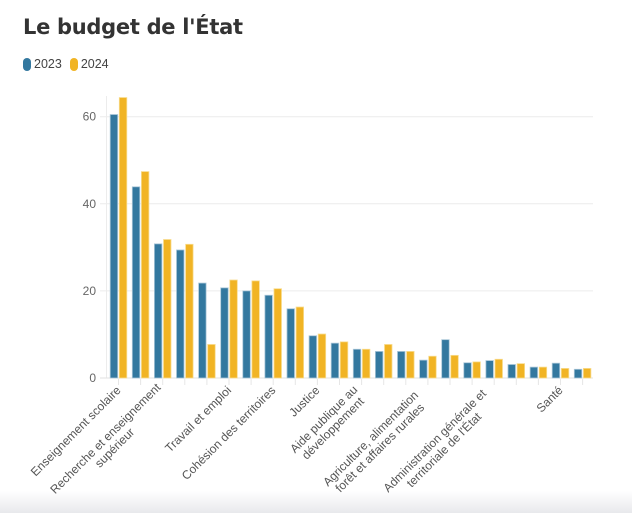 This screenshot has height=513, width=632. I want to click on x-tick-label-line: Santé, so click(550, 399).